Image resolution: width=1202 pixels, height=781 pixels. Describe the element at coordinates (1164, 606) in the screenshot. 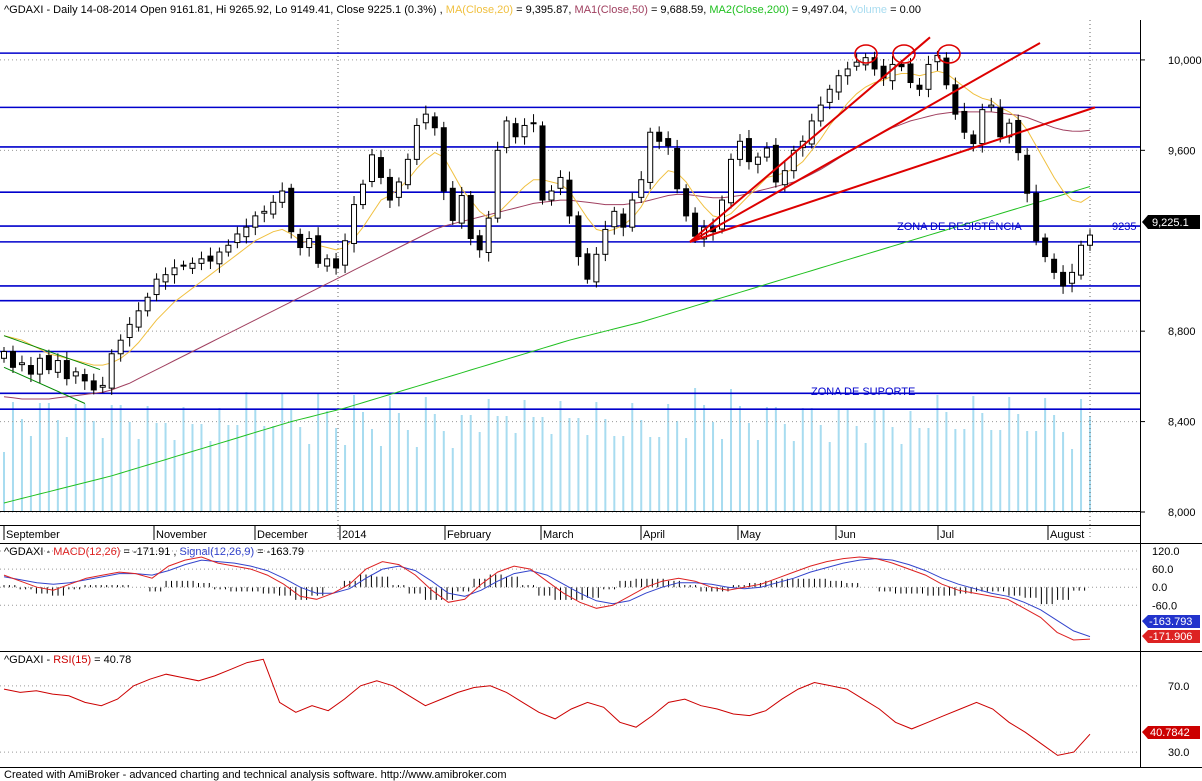

I see `y-tick-label: -60.0` at that location.